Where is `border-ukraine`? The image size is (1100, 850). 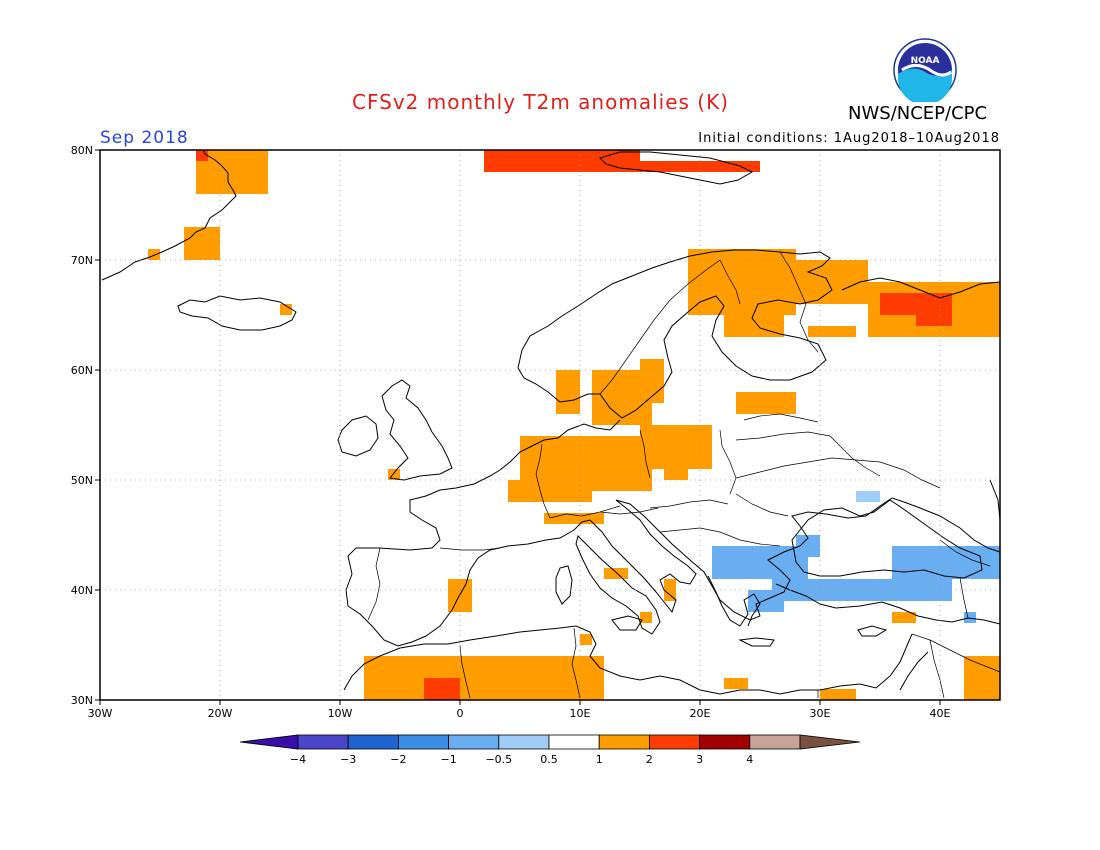
border-ukraine is located at coordinates (838, 473).